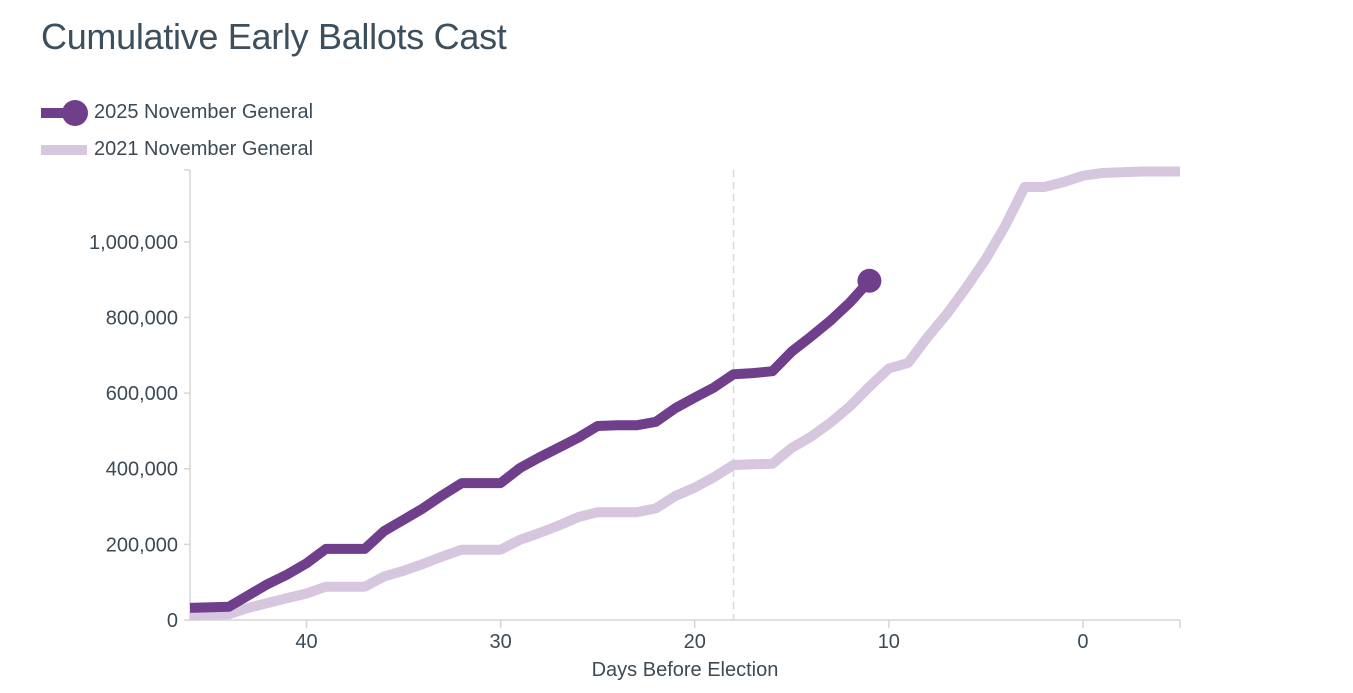 This screenshot has width=1353, height=693. I want to click on x-tick-label: 20, so click(695, 642).